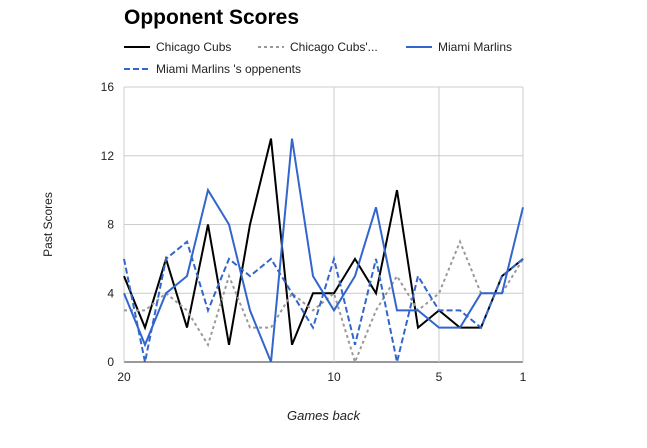 The height and width of the screenshot is (448, 647). I want to click on y-axis-title: Past Scores, so click(48, 224).